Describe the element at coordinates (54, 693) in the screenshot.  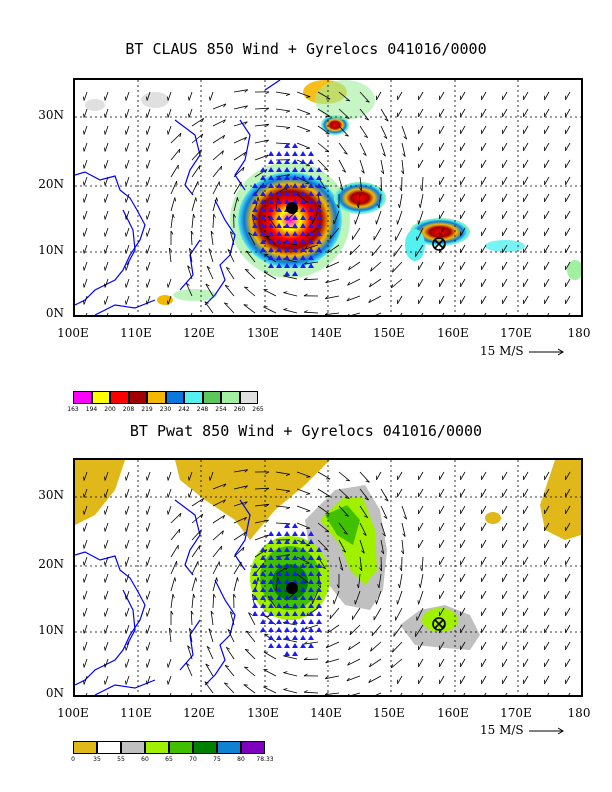
I see `panel2-lat-0n: 0N` at that location.